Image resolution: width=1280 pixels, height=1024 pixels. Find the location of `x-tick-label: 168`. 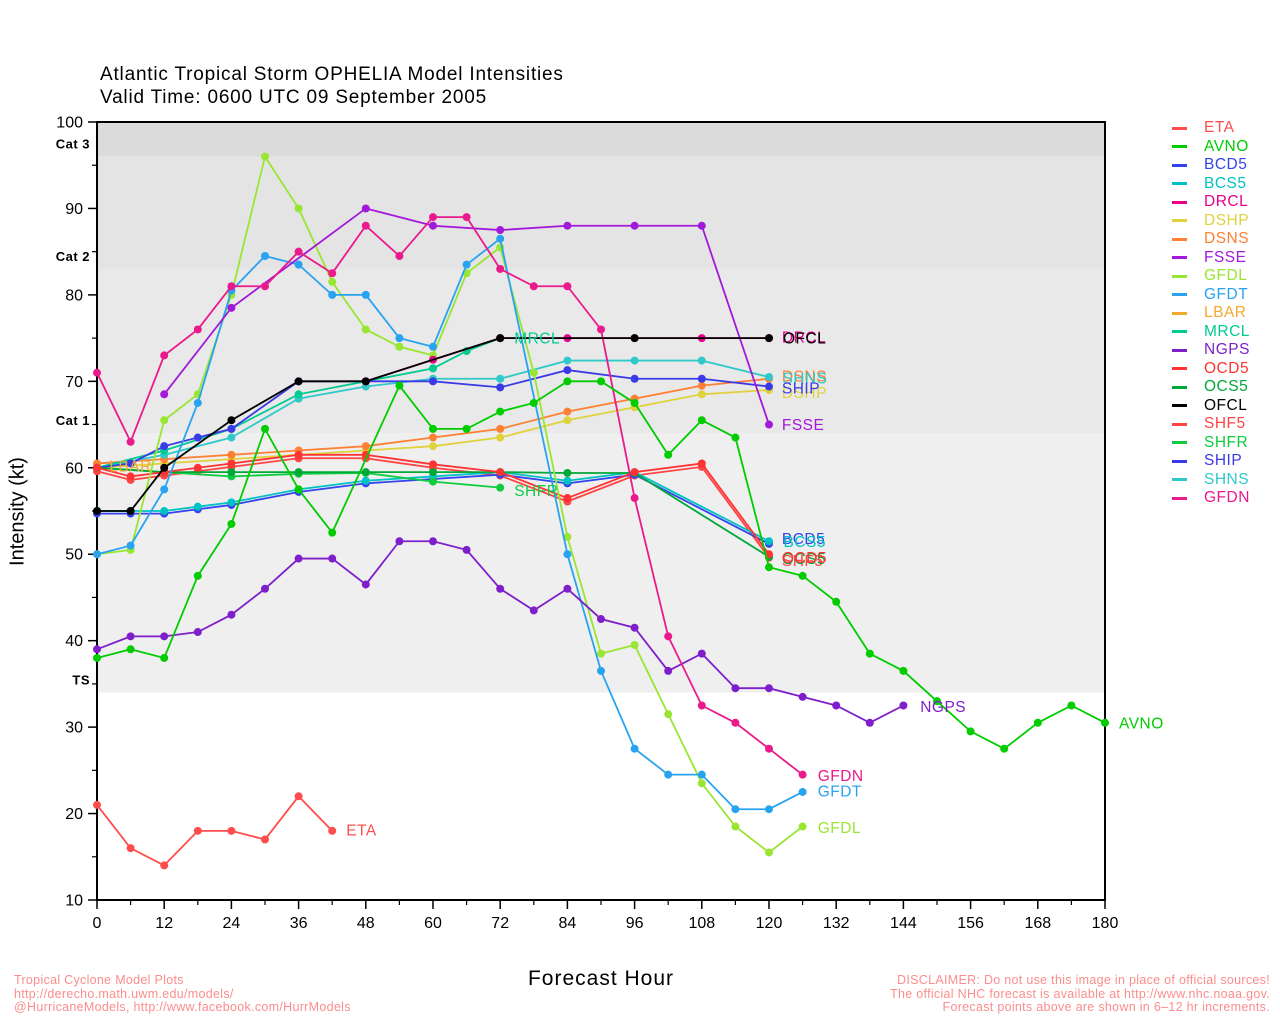

x-tick-label: 168 is located at coordinates (1037, 923).